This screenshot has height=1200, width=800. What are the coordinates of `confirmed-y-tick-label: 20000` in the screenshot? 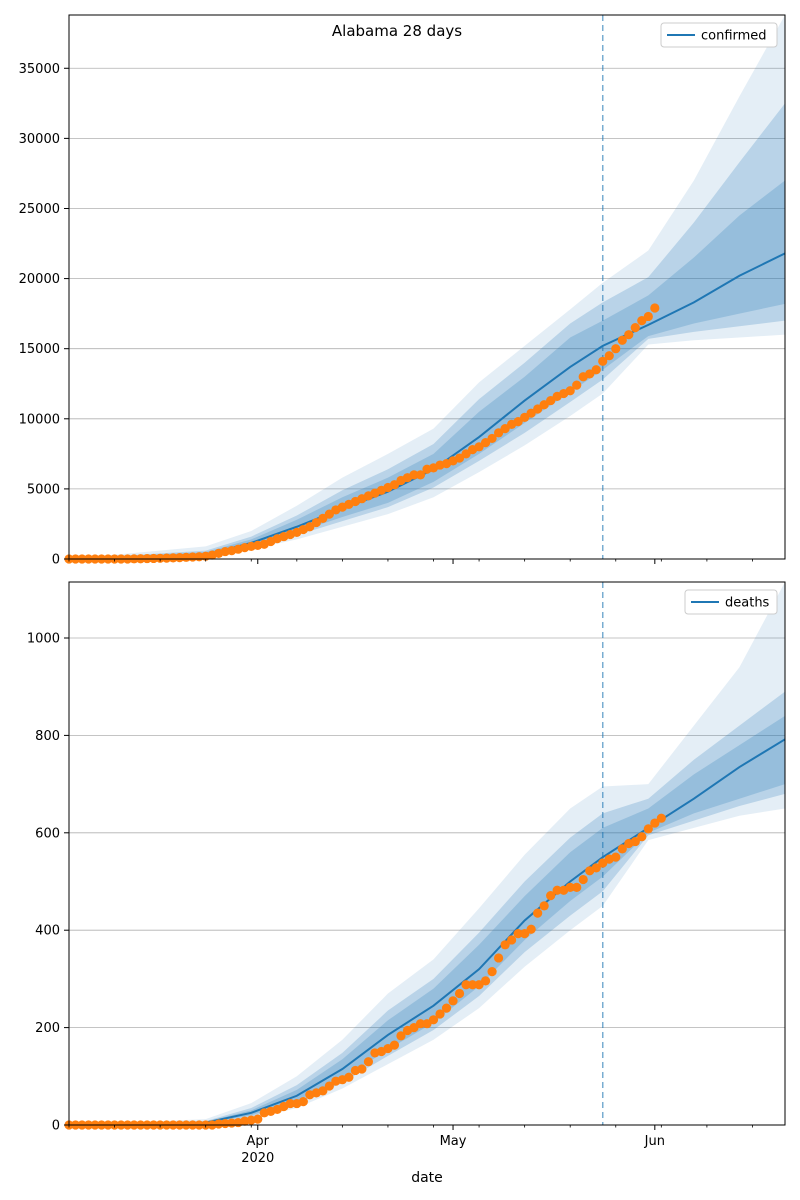 It's located at (39, 279).